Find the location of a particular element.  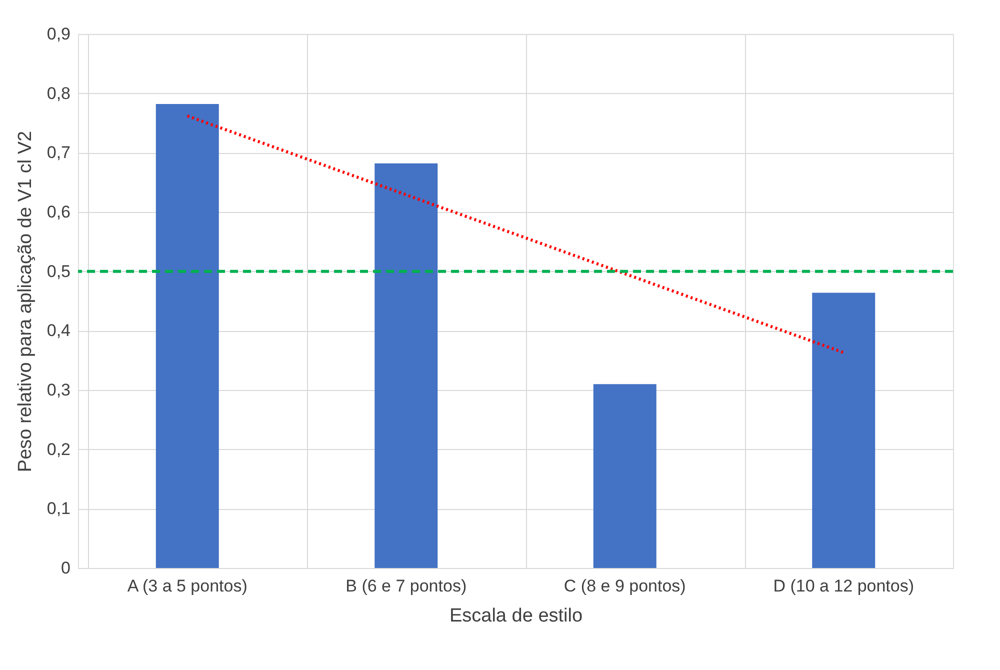

y-tick-label: 0,3 is located at coordinates (58, 390).